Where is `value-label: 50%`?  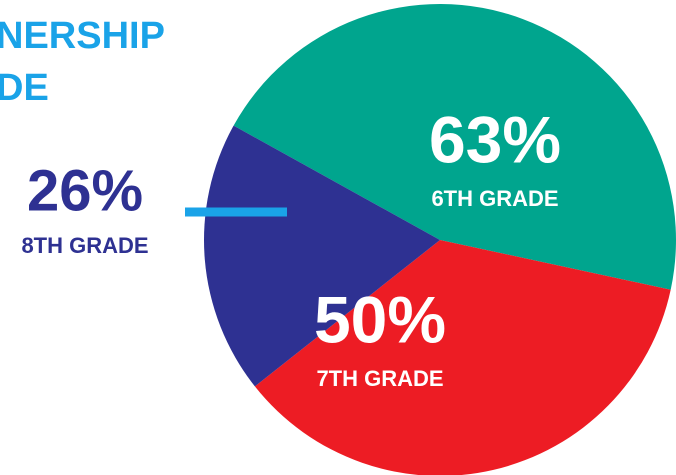
value-label: 50% is located at coordinates (380, 319).